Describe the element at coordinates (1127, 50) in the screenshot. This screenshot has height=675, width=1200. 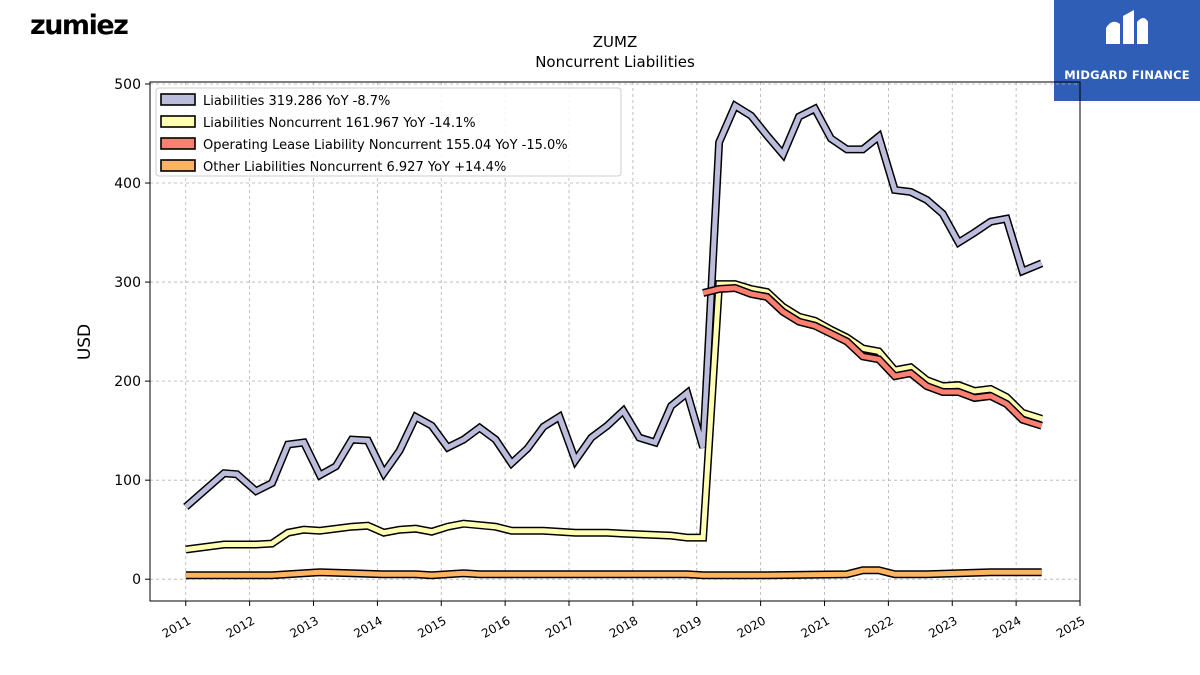
I see `midgard-finance-logo: MIDGARD FINANCE` at that location.